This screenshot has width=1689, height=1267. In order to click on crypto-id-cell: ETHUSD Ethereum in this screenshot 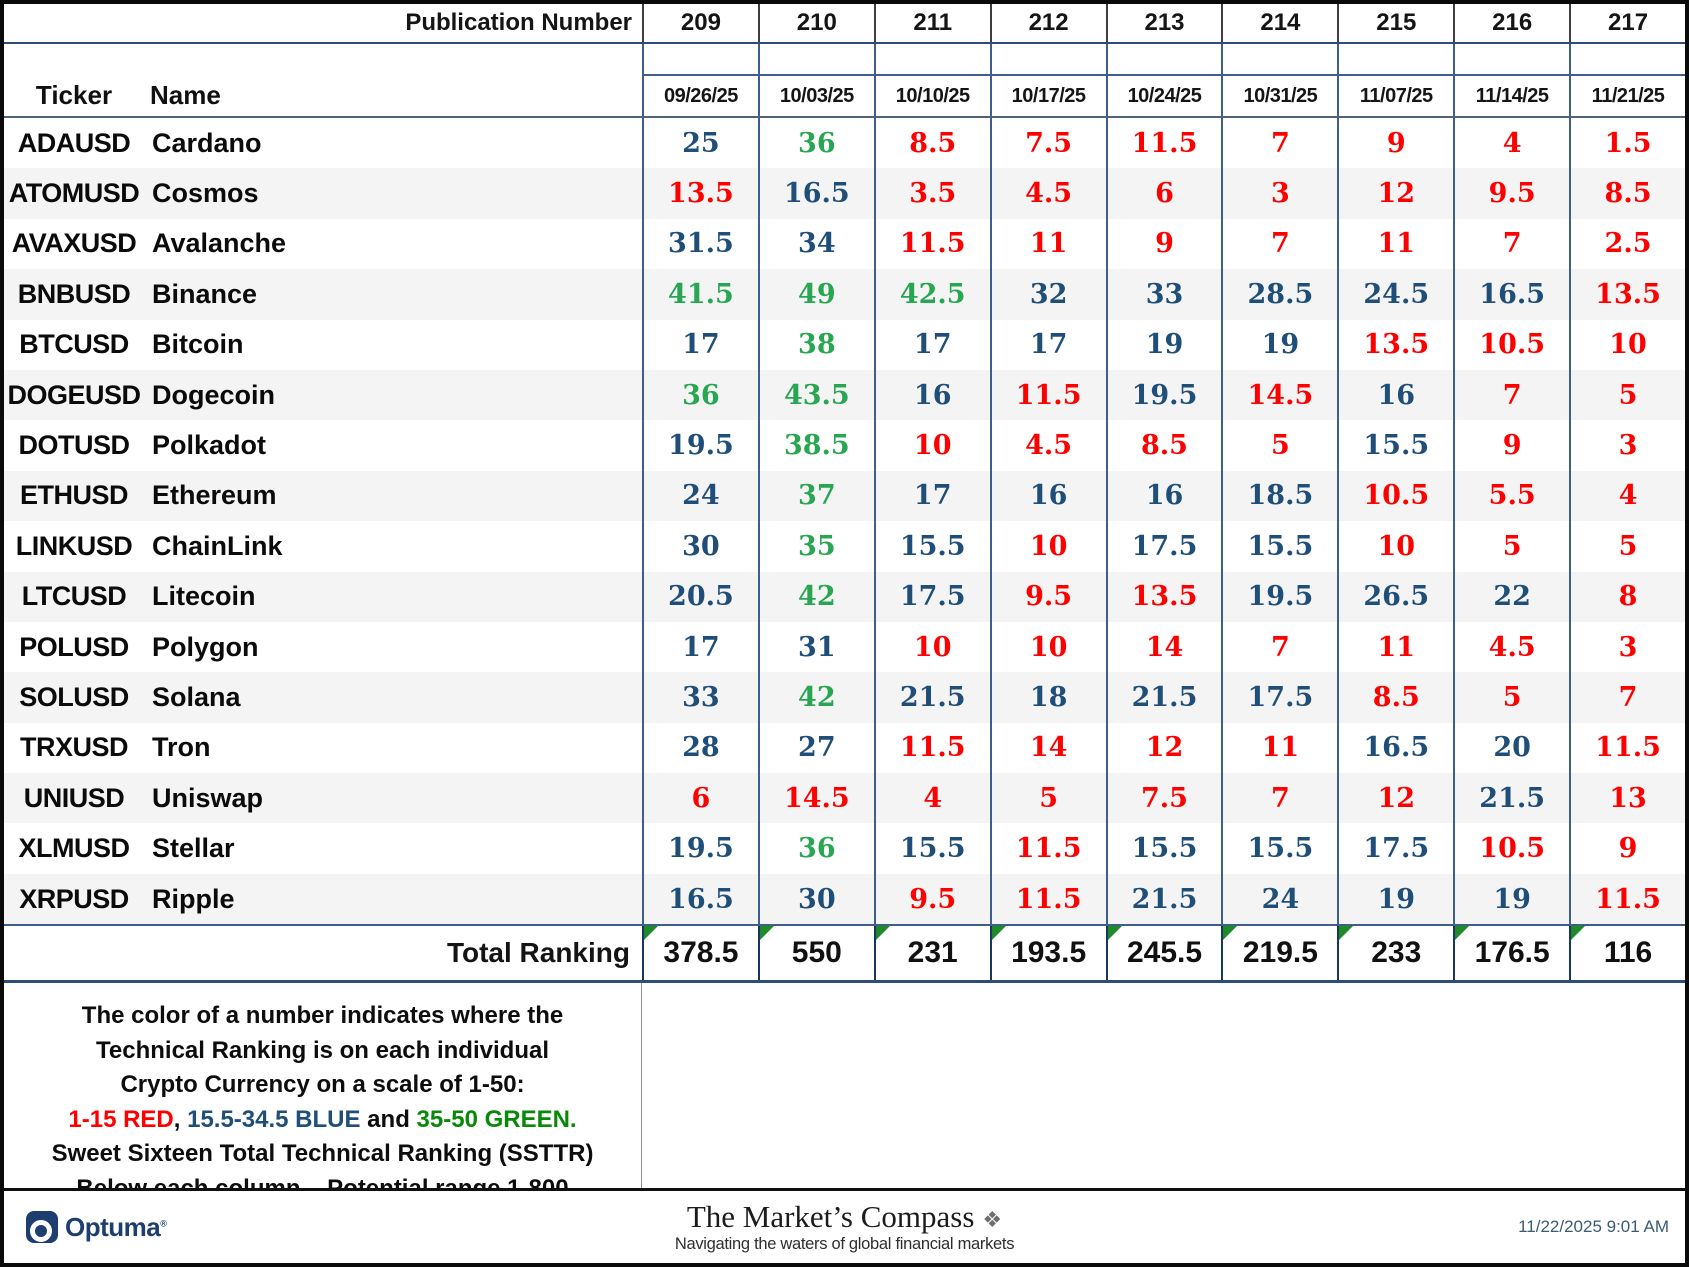, I will do `click(323, 496)`.